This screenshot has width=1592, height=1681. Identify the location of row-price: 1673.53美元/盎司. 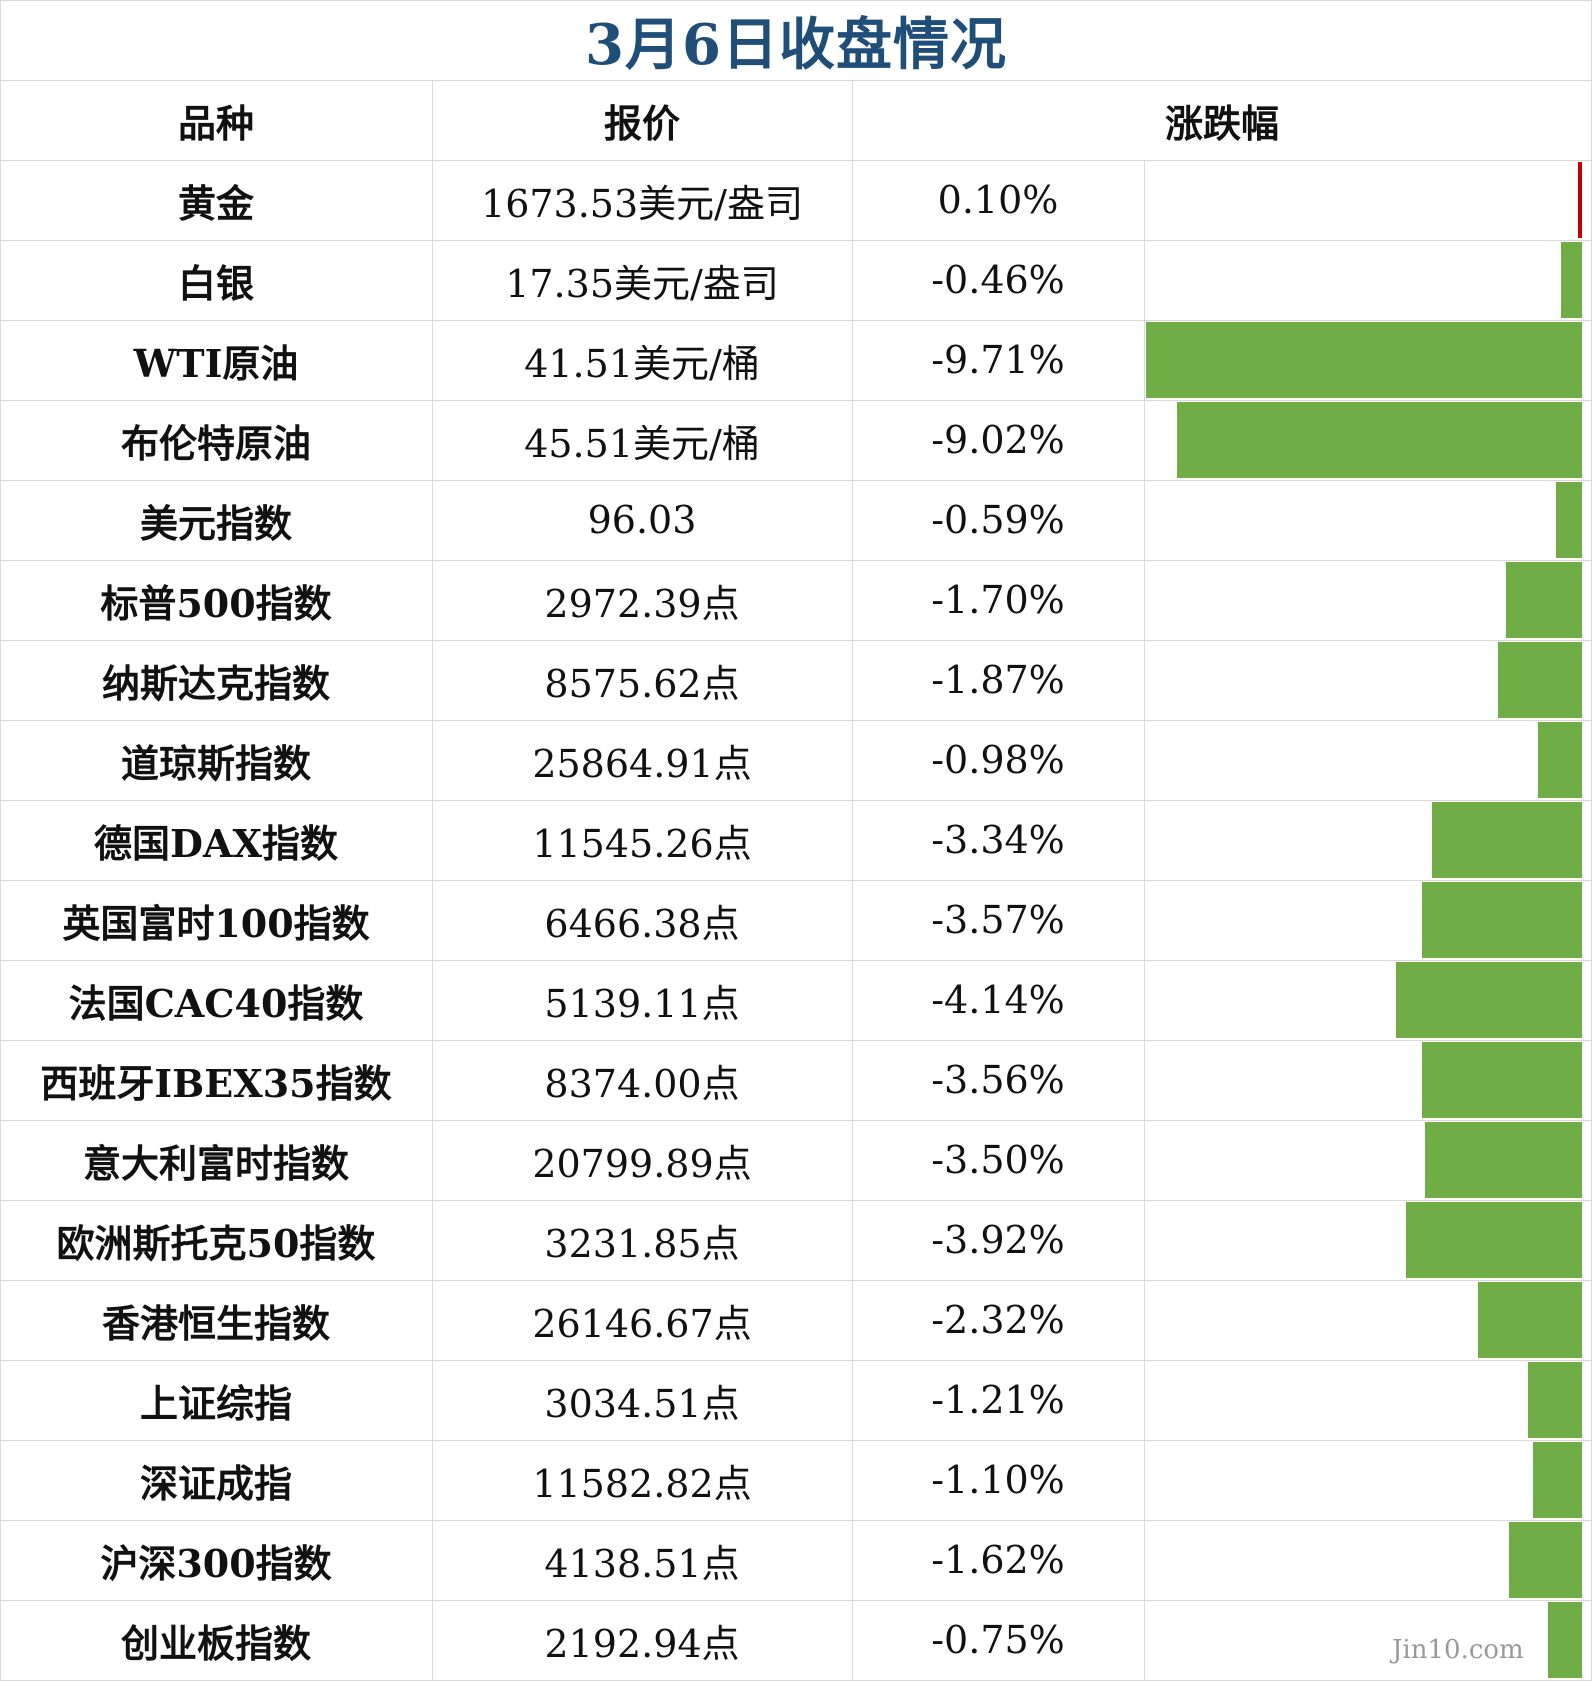
(642, 203).